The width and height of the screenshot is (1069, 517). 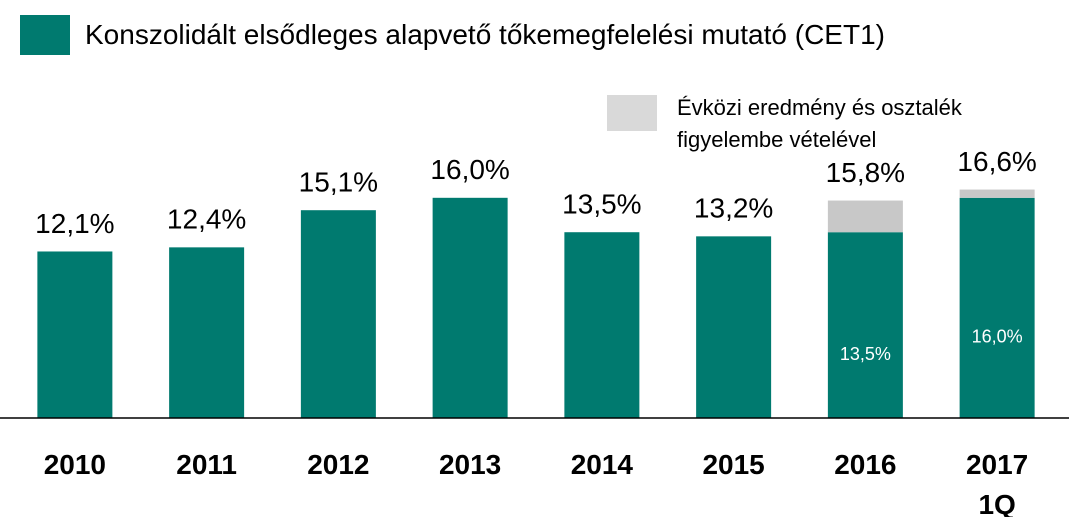 I want to click on value-label: 16,0%, so click(x=997, y=337).